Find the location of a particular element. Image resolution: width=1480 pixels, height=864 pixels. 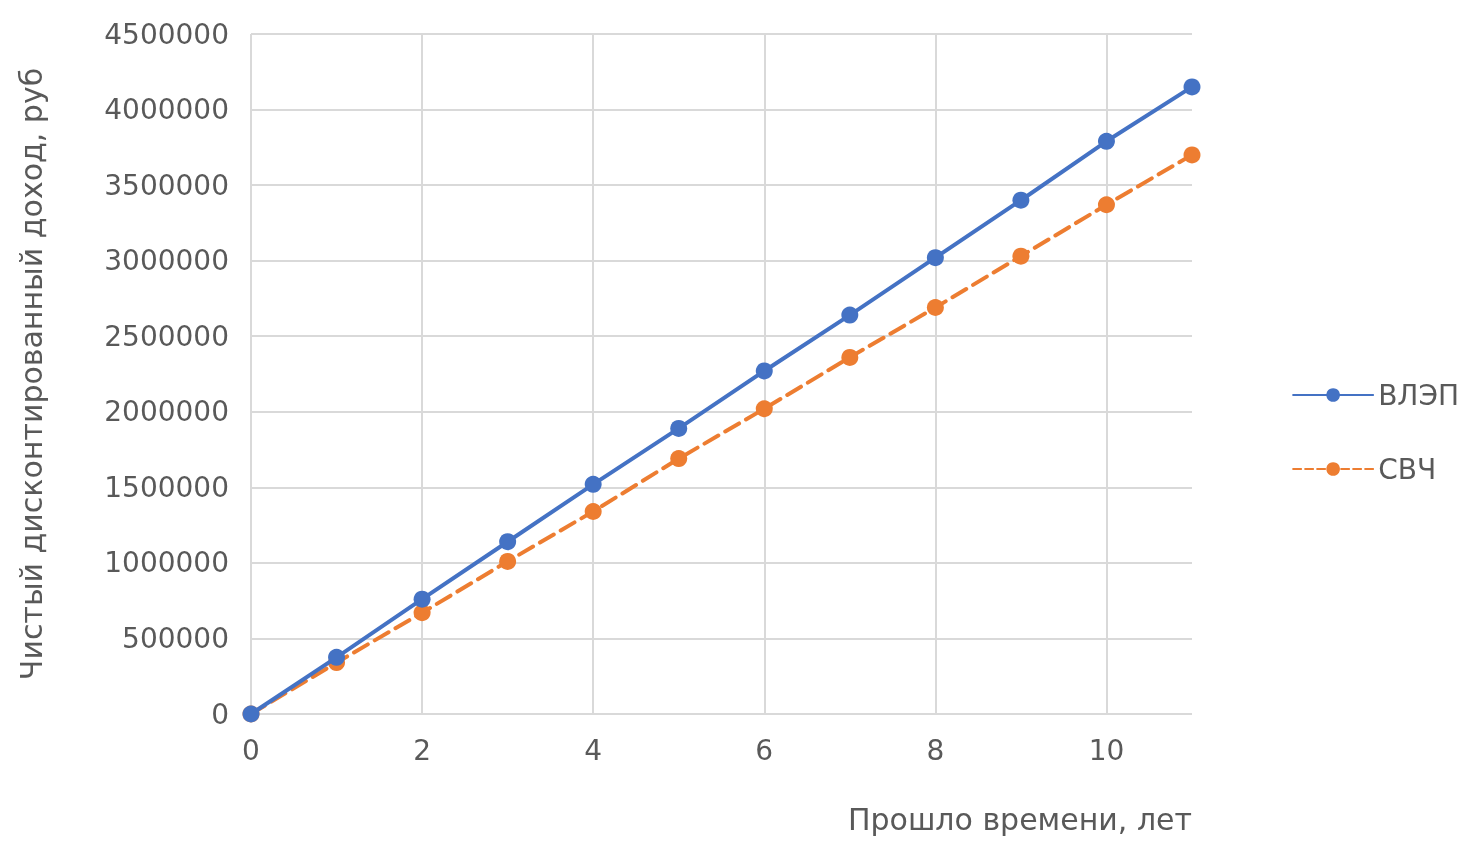

x-tick-label: 8 is located at coordinates (935, 750).